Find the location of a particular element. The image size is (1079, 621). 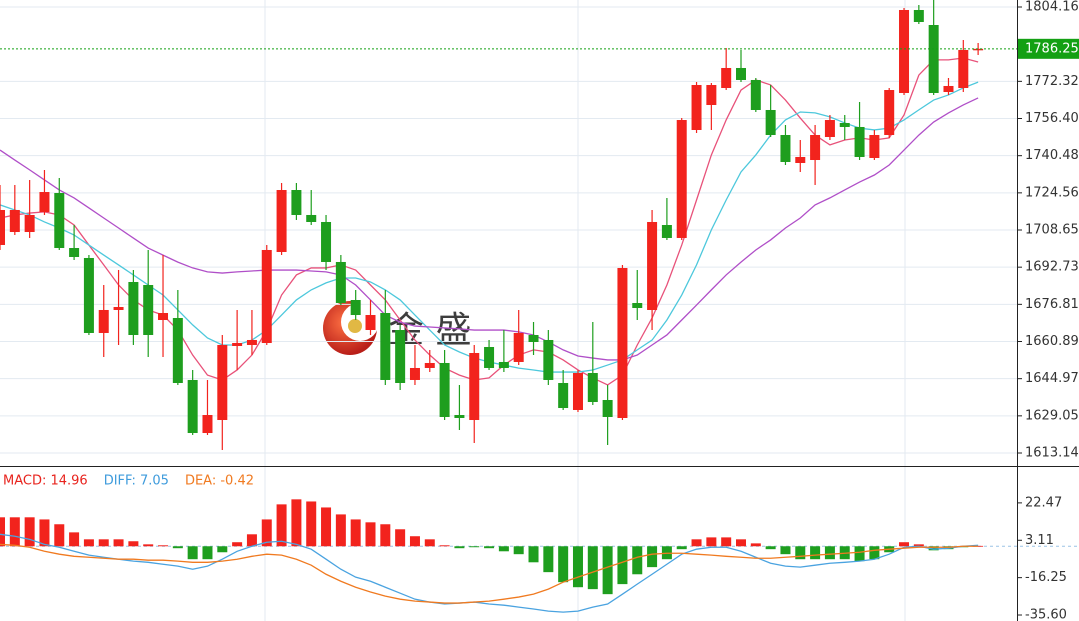

current-price-label: 1786.25 is located at coordinates (1052, 48).